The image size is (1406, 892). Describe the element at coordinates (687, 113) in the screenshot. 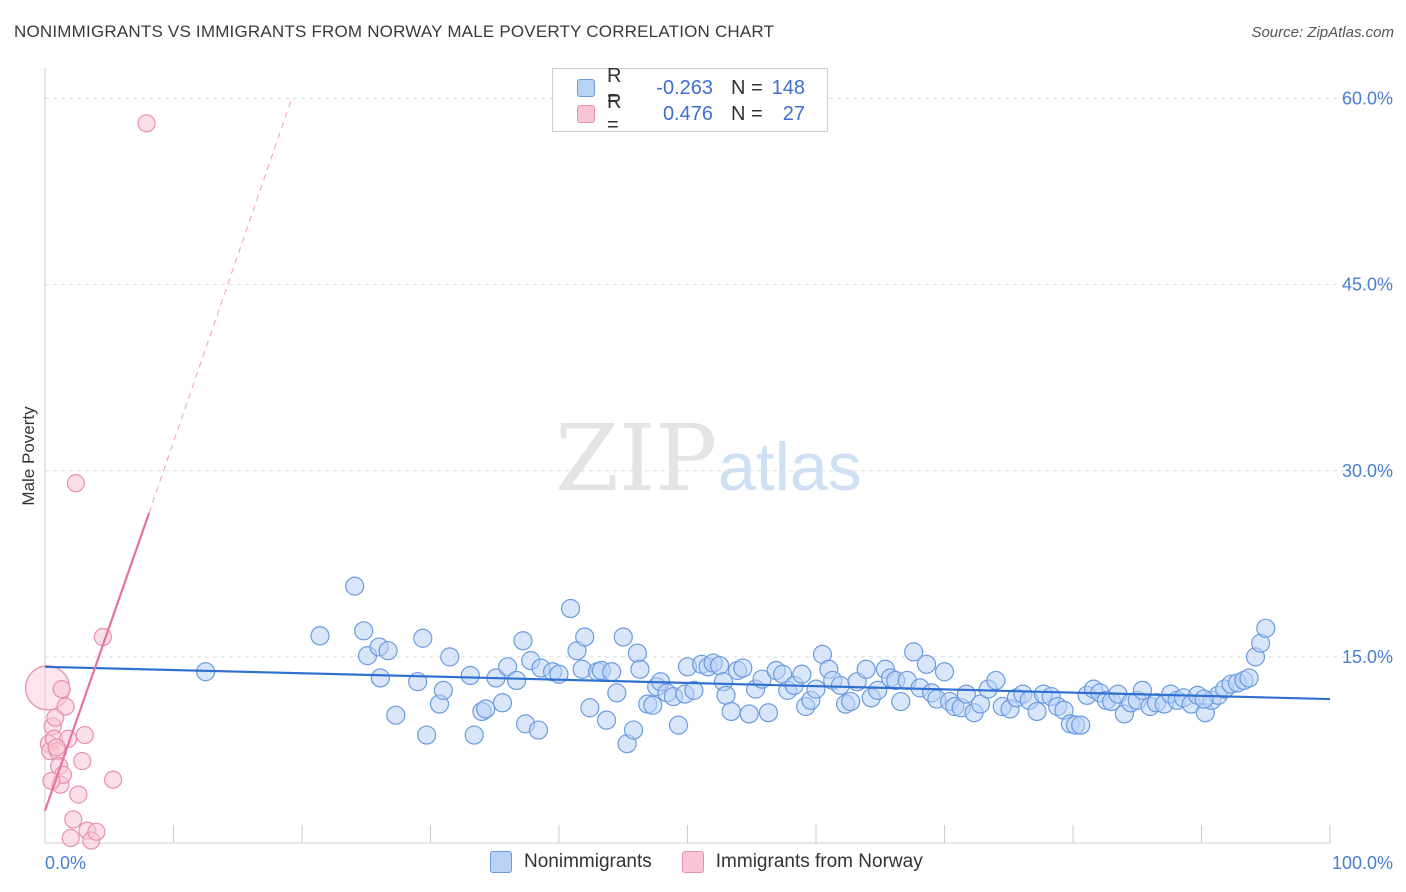

I see `legend-r-value: 0.476` at that location.